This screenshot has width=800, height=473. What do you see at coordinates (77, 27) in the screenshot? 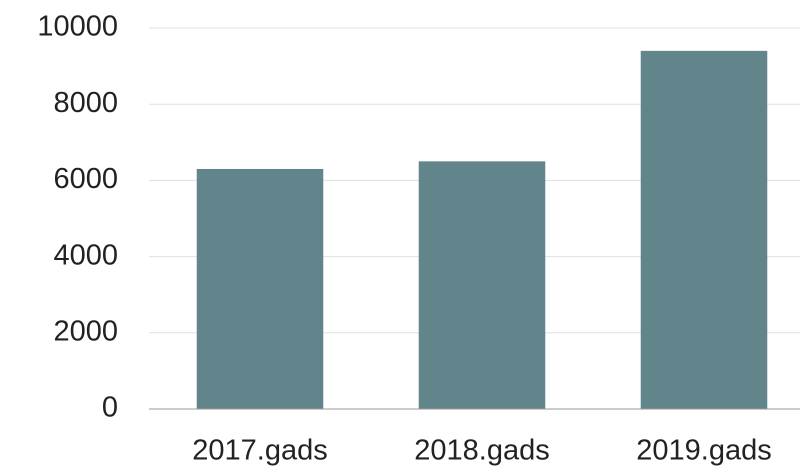
I see `y-tick-label: 10000` at bounding box center [77, 27].